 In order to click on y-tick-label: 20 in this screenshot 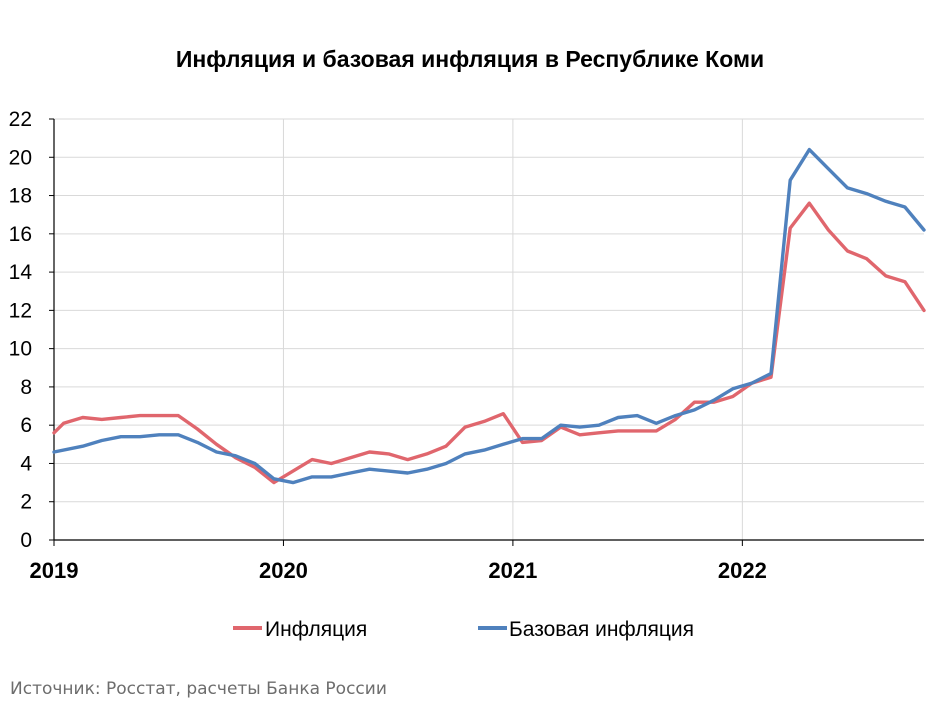, I will do `click(20, 157)`.